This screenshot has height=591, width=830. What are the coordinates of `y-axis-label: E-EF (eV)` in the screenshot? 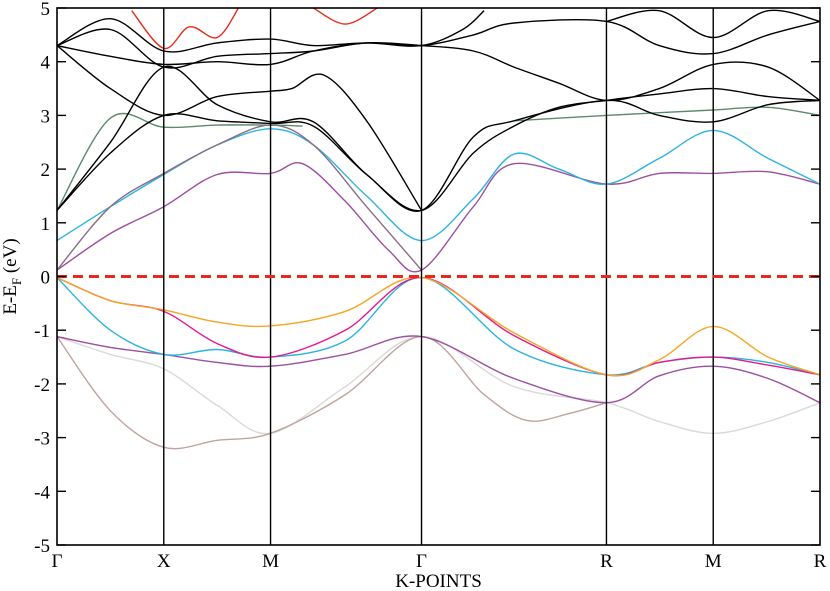 It's located at (12, 276).